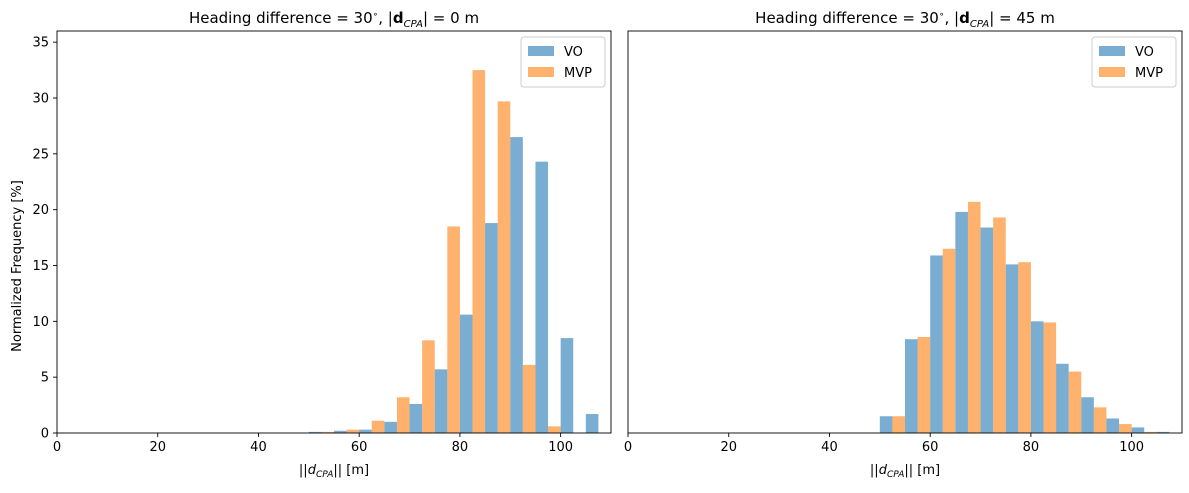 This screenshot has width=1189, height=493. What do you see at coordinates (40, 266) in the screenshot?
I see `y-tick-label: 15` at bounding box center [40, 266].